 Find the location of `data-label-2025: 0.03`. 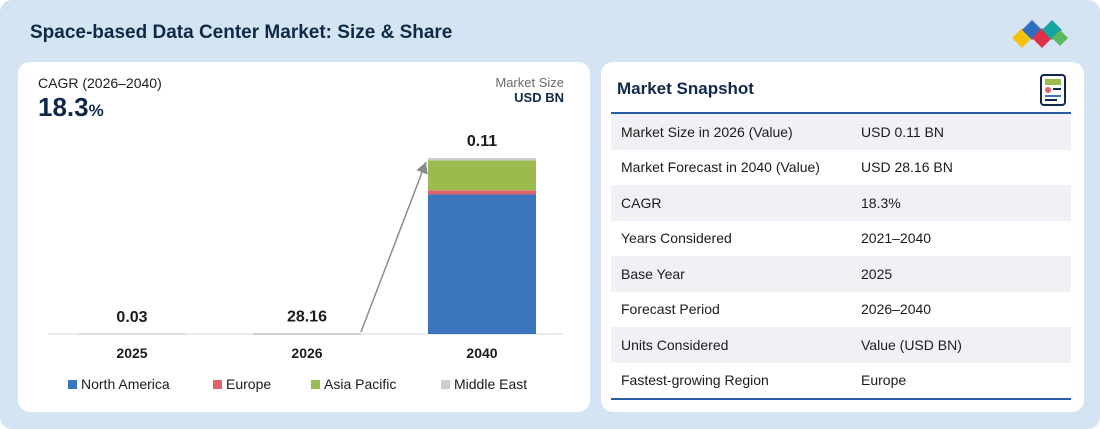

data-label-2025: 0.03 is located at coordinates (131, 317).